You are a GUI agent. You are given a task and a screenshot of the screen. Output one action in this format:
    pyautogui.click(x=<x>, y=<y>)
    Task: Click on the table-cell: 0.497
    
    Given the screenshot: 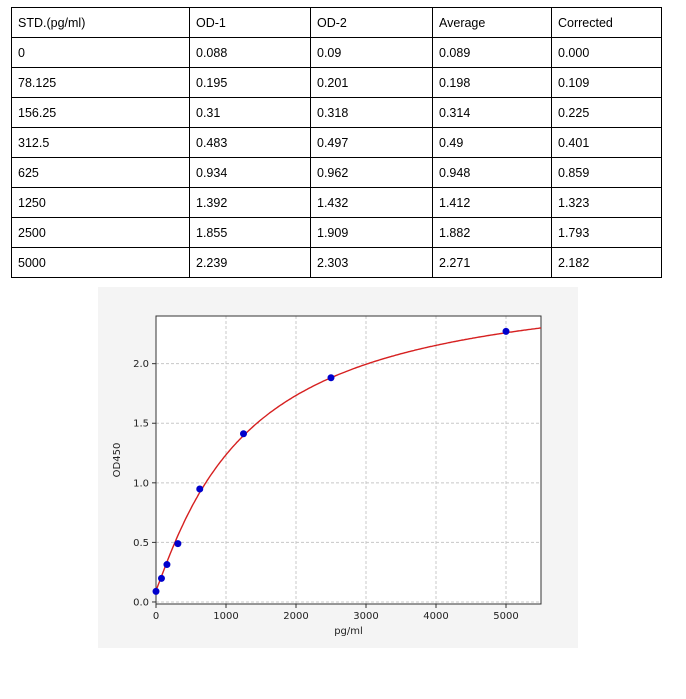 What is the action you would take?
    pyautogui.click(x=371, y=142)
    